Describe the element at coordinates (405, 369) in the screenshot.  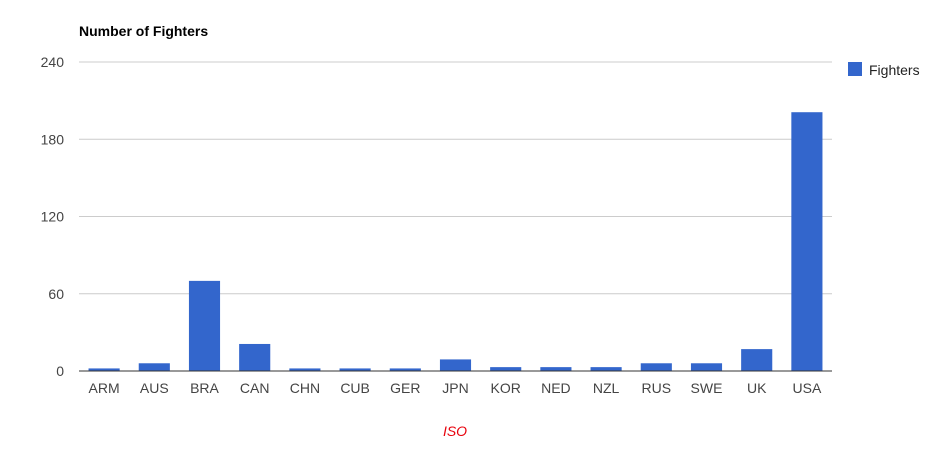
I see `bar-ger` at that location.